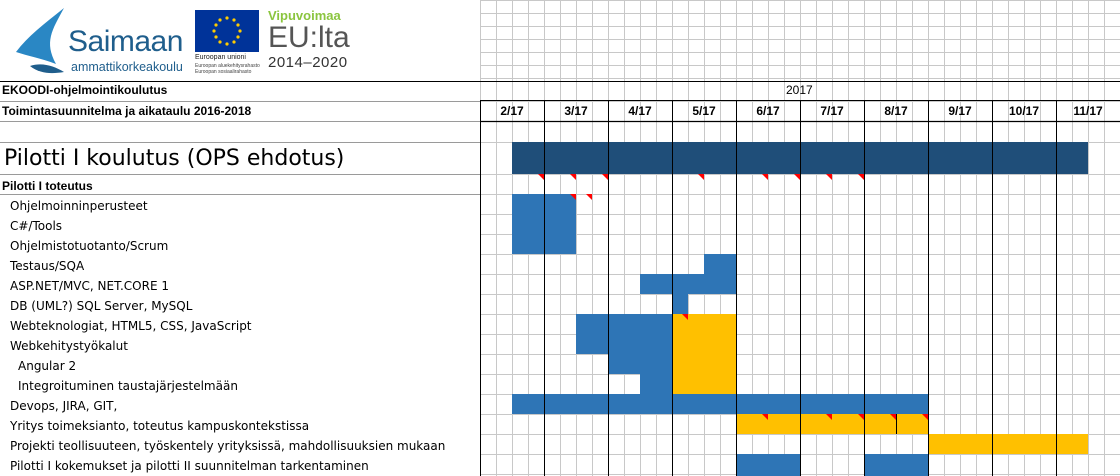 The image size is (1120, 476). I want to click on section-title: Pilotti I koulutus (OPS ehdotus), so click(174, 158).